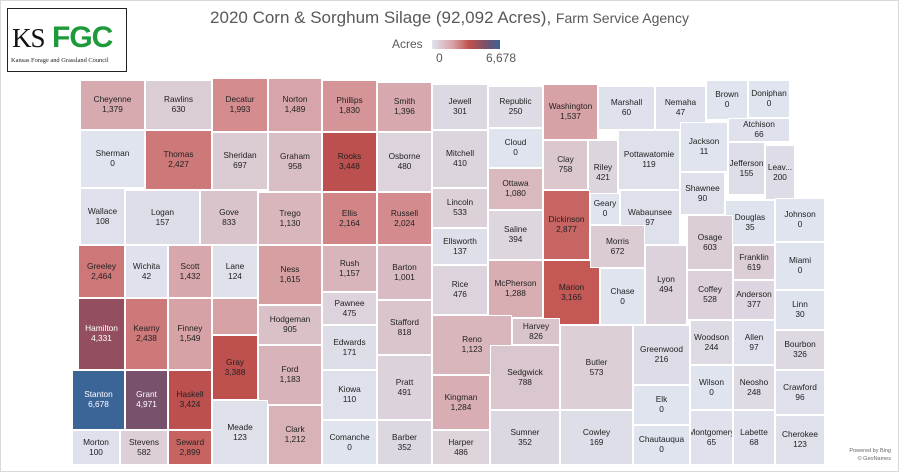  What do you see at coordinates (290, 325) in the screenshot?
I see `county-hodgeman: Hodgeman 905` at bounding box center [290, 325].